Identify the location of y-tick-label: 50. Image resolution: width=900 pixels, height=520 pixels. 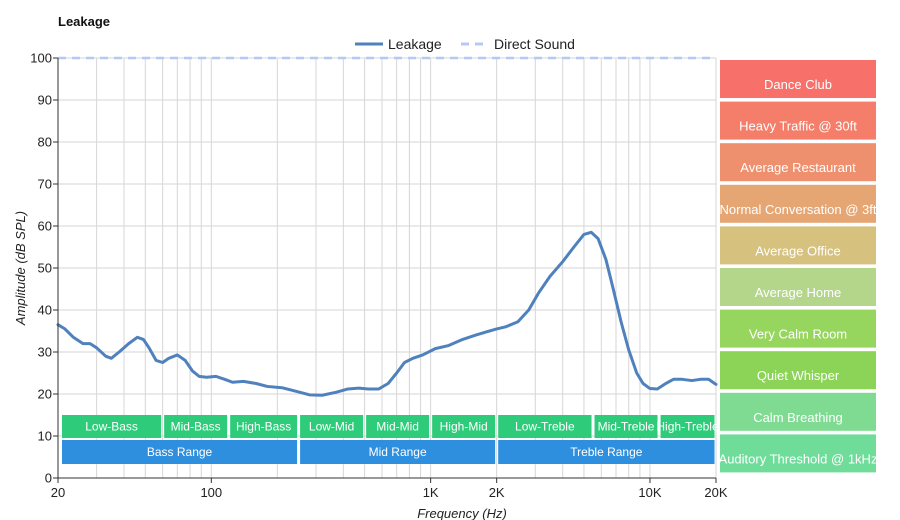
(45, 268).